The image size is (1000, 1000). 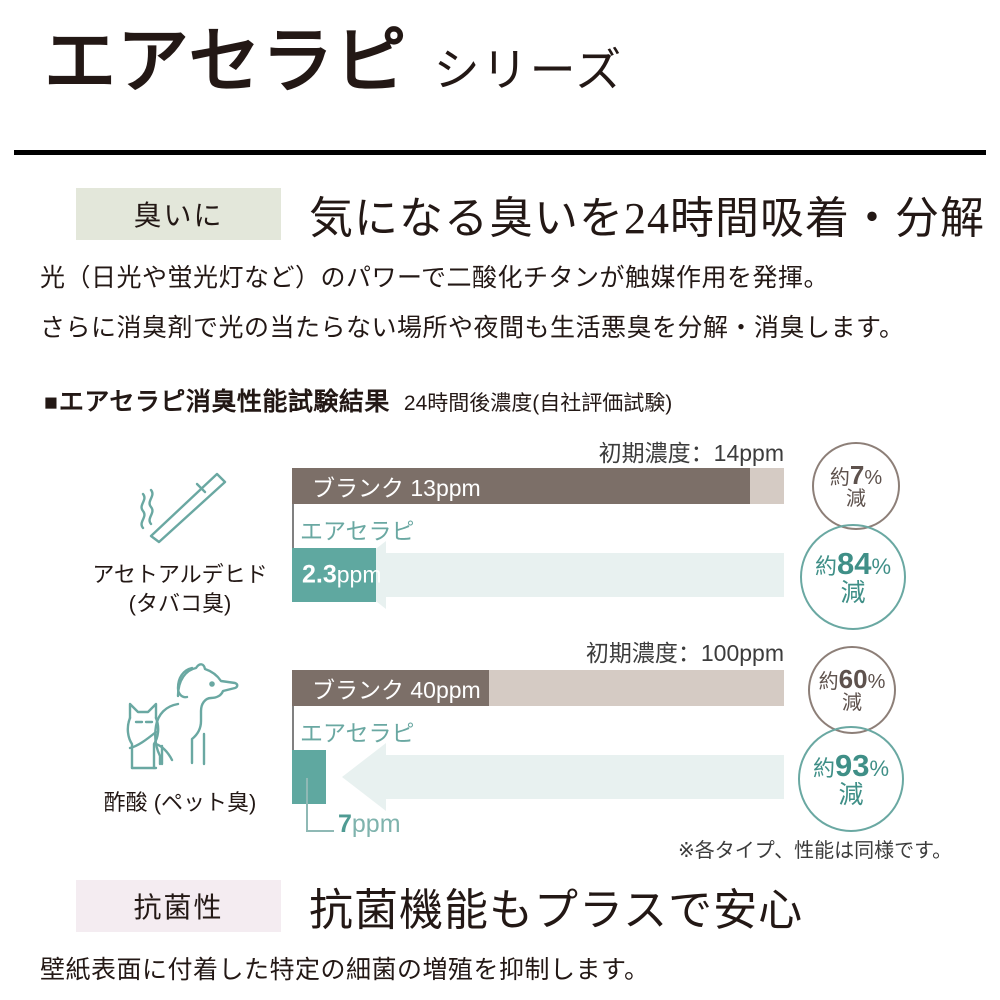 What do you see at coordinates (342, 574) in the screenshot?
I see `product-bar-value-1: 2.3ppm` at bounding box center [342, 574].